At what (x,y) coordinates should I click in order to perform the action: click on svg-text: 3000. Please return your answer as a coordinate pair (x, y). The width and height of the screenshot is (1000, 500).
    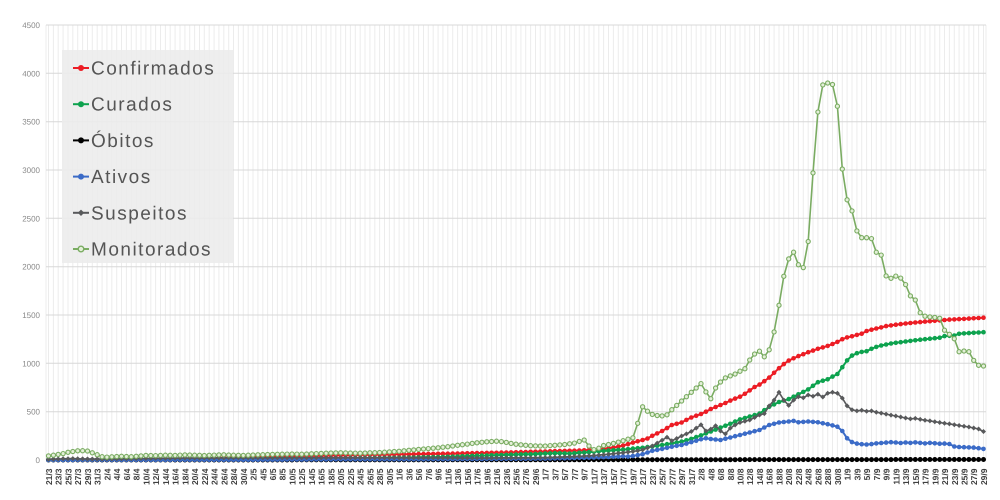
    Looking at the image, I should click on (31, 170).